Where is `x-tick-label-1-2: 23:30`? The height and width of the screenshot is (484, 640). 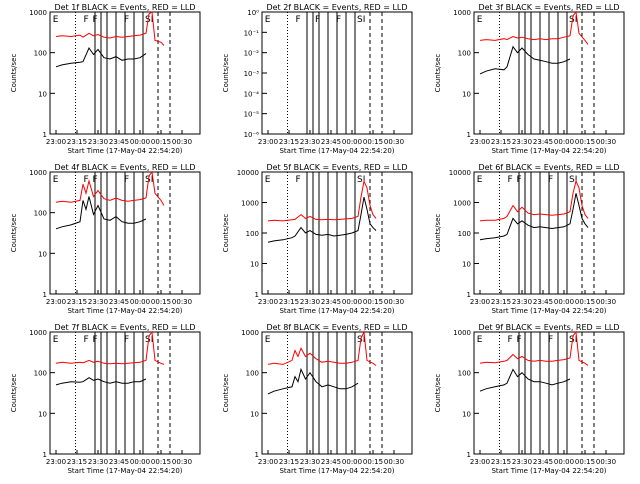 x-tick-label-1-2: 23:30 is located at coordinates (98, 142).